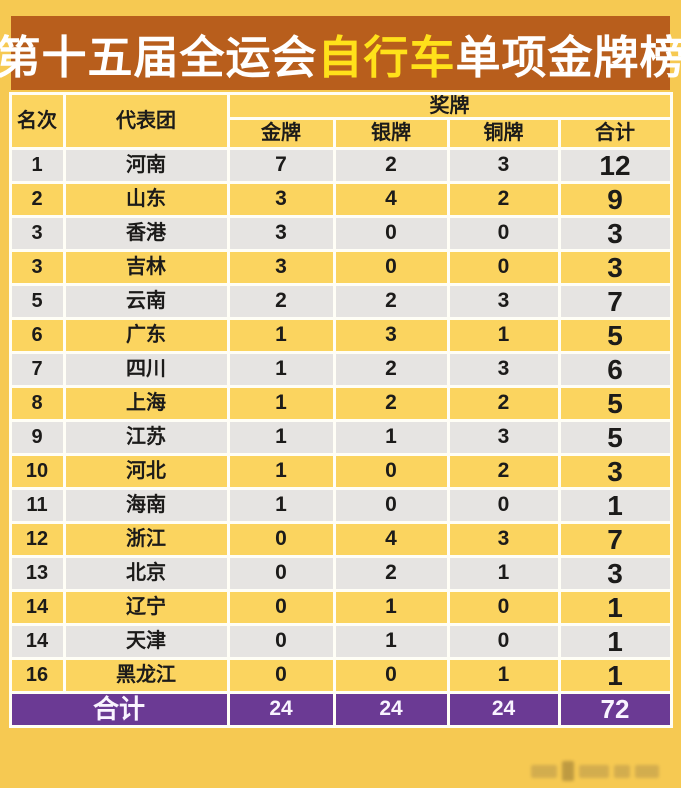 This screenshot has width=681, height=788. What do you see at coordinates (615, 403) in the screenshot?
I see `total-cell: 5` at bounding box center [615, 403].